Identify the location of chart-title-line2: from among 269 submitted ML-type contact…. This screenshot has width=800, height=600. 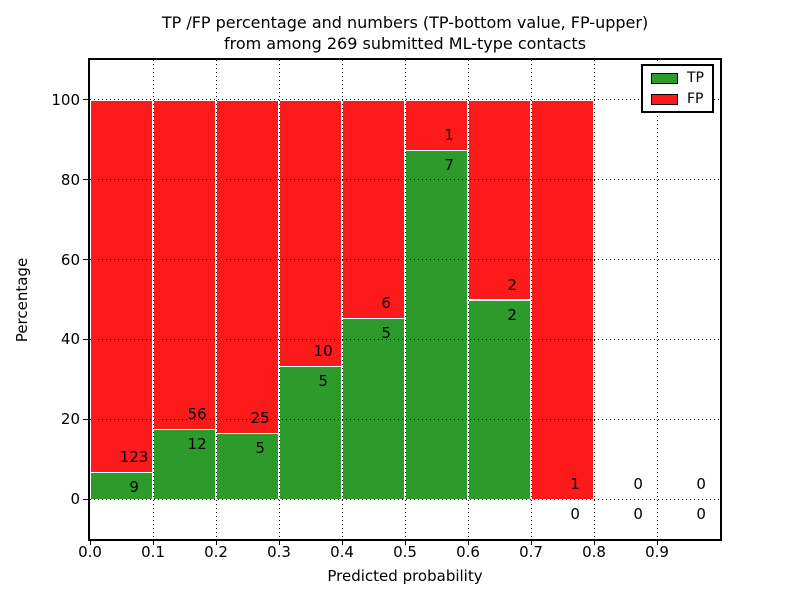
(405, 43).